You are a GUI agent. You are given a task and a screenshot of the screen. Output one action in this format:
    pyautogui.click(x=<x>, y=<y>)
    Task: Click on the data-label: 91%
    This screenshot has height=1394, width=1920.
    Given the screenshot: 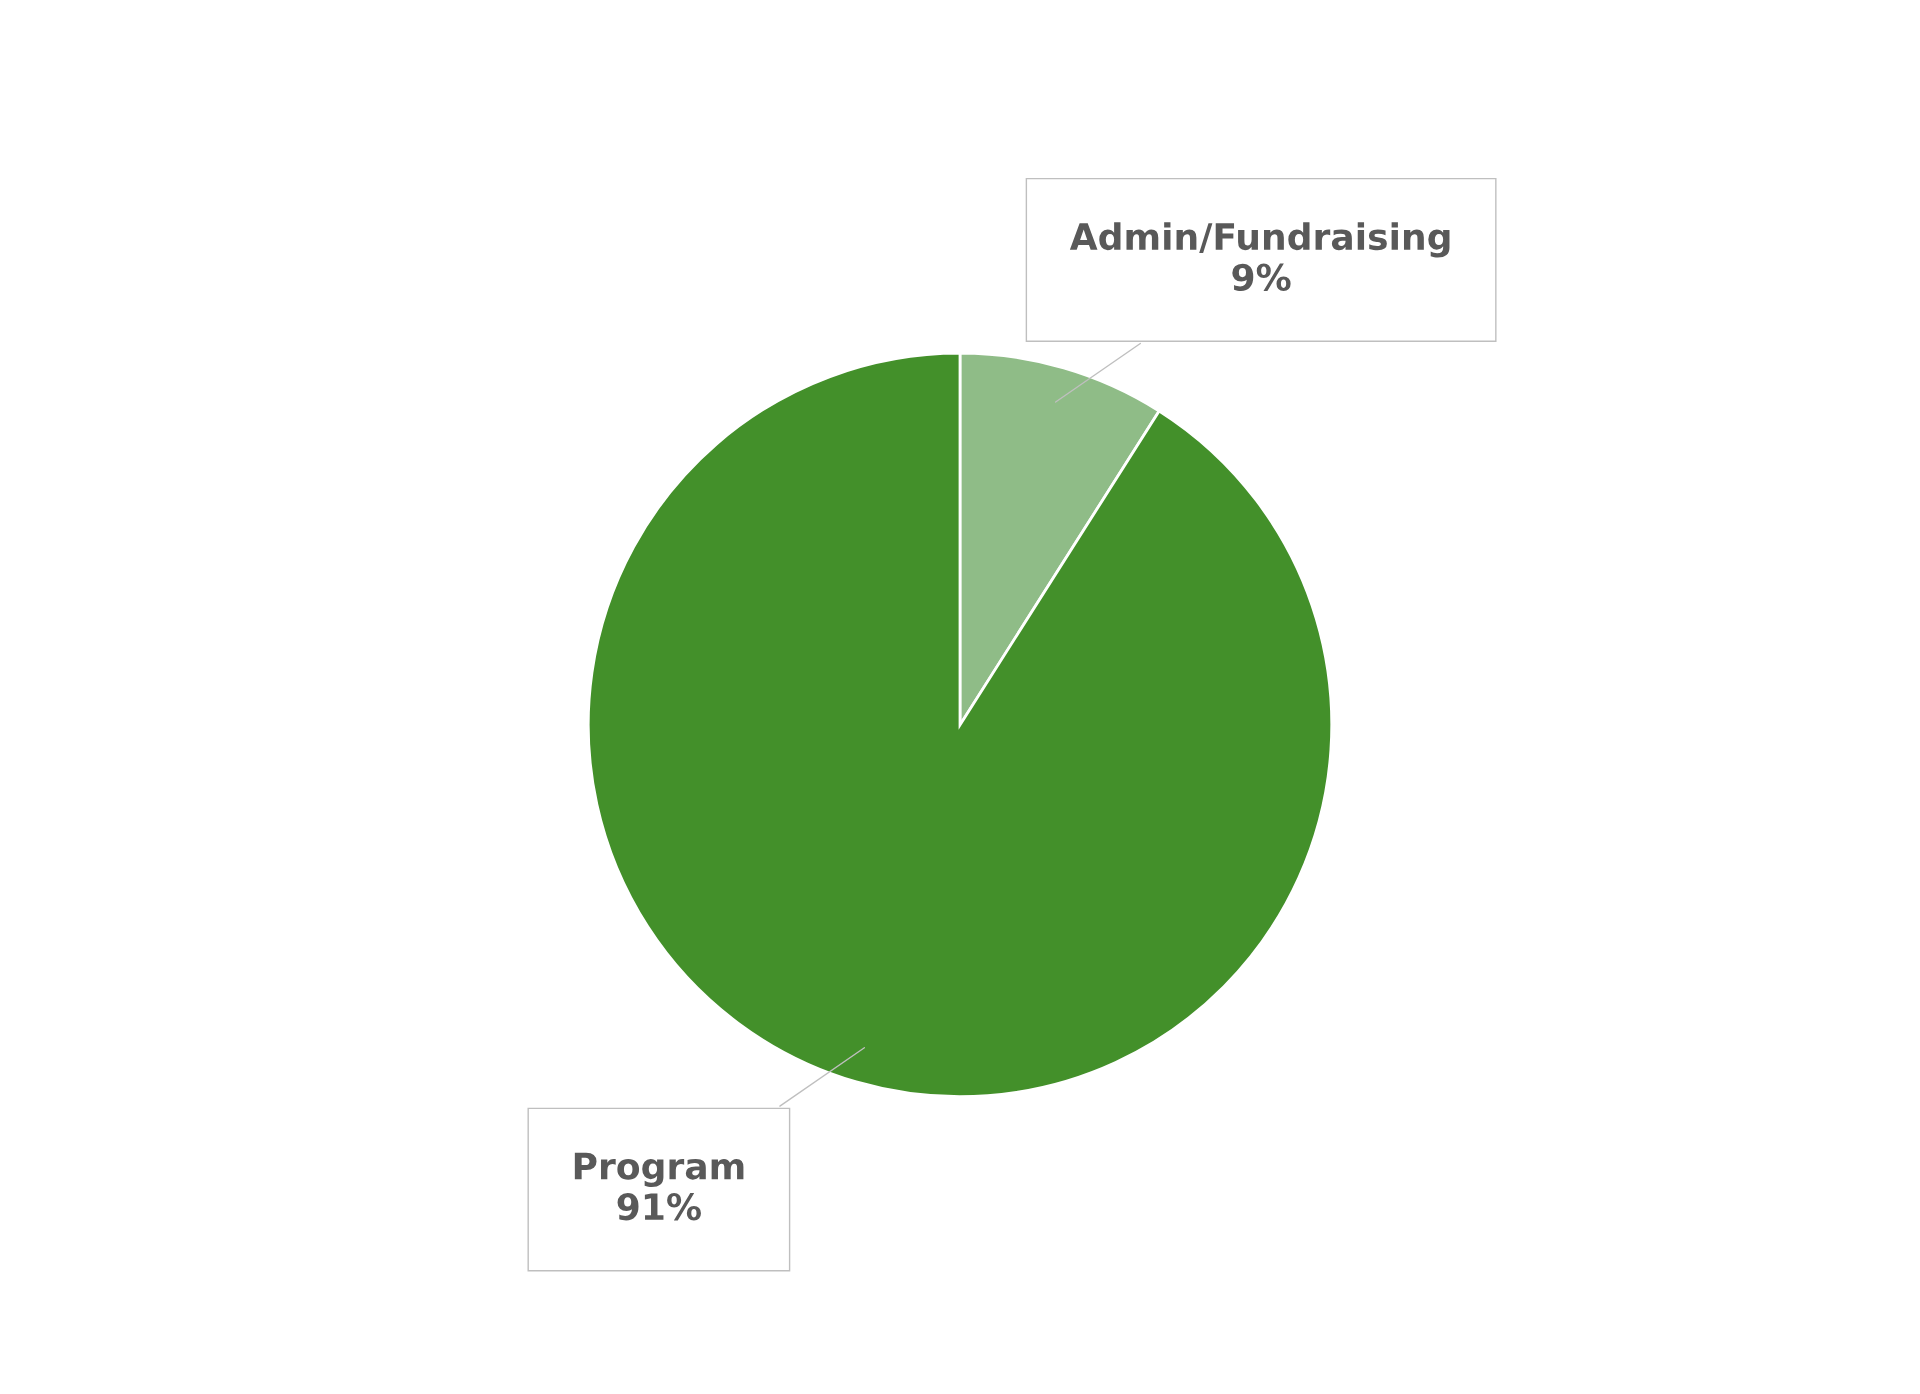 What is the action you would take?
    pyautogui.click(x=659, y=1207)
    